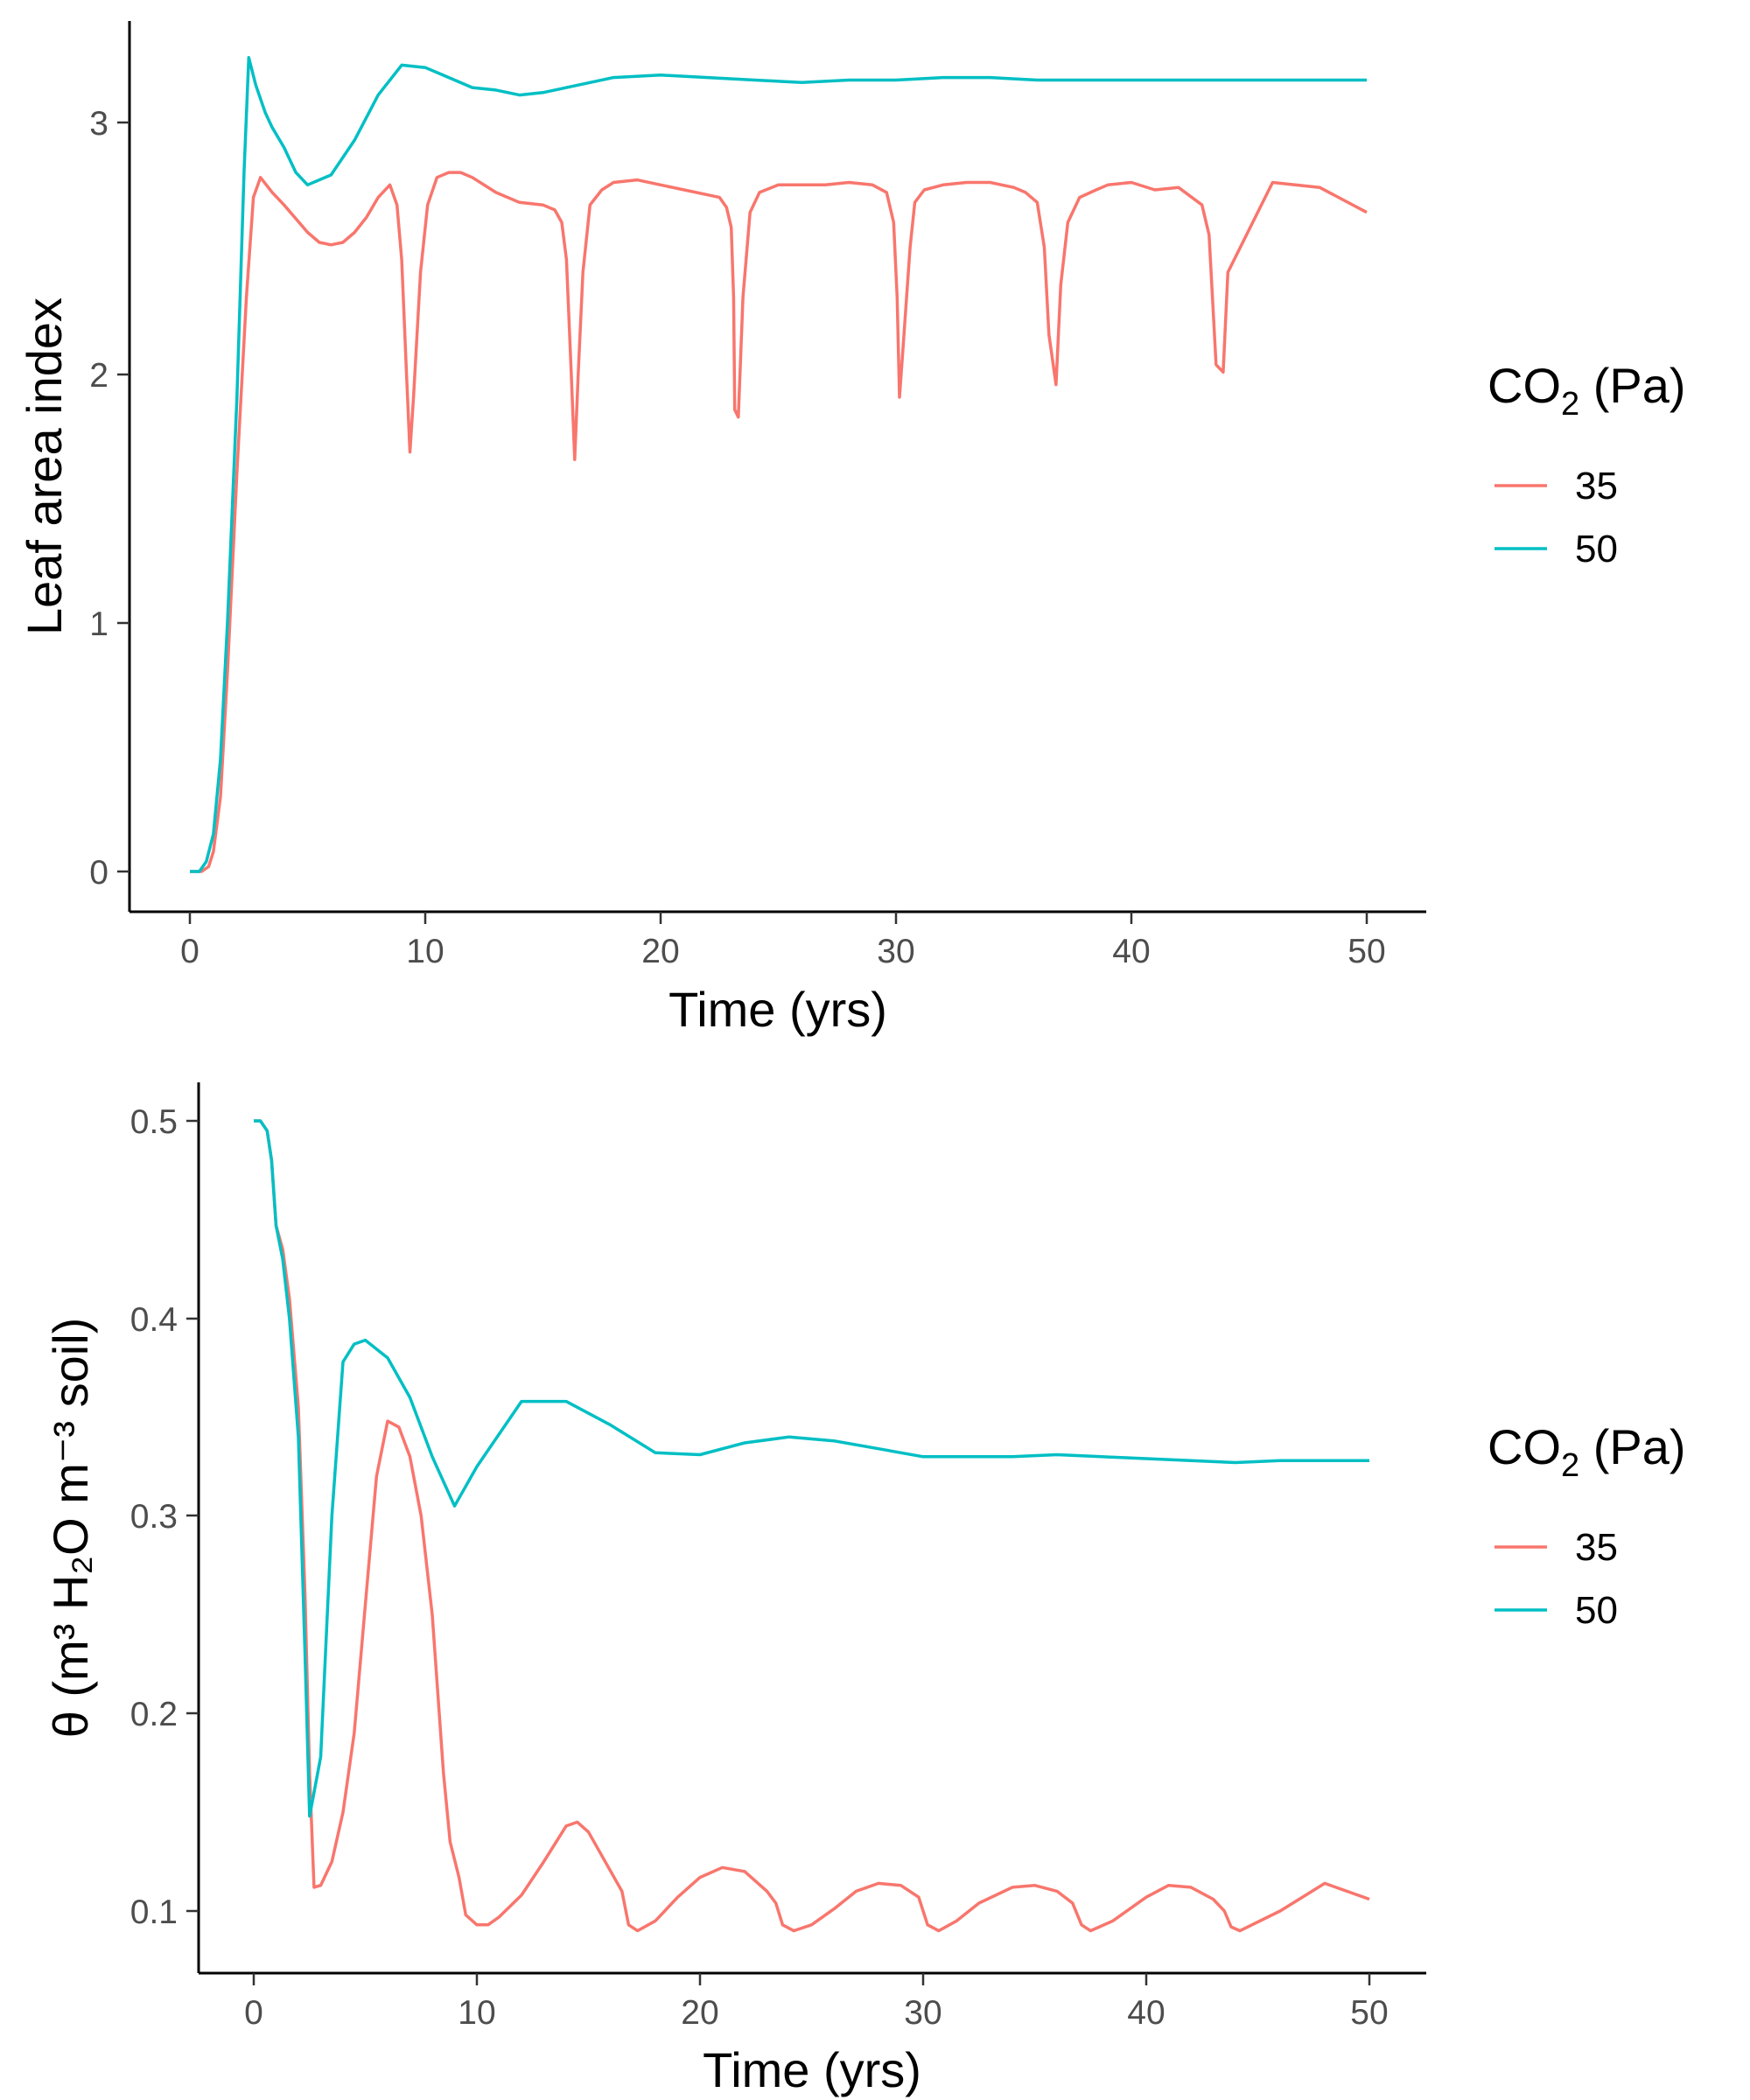  What do you see at coordinates (44, 466) in the screenshot?
I see `y-axis-title: Leaf area index` at bounding box center [44, 466].